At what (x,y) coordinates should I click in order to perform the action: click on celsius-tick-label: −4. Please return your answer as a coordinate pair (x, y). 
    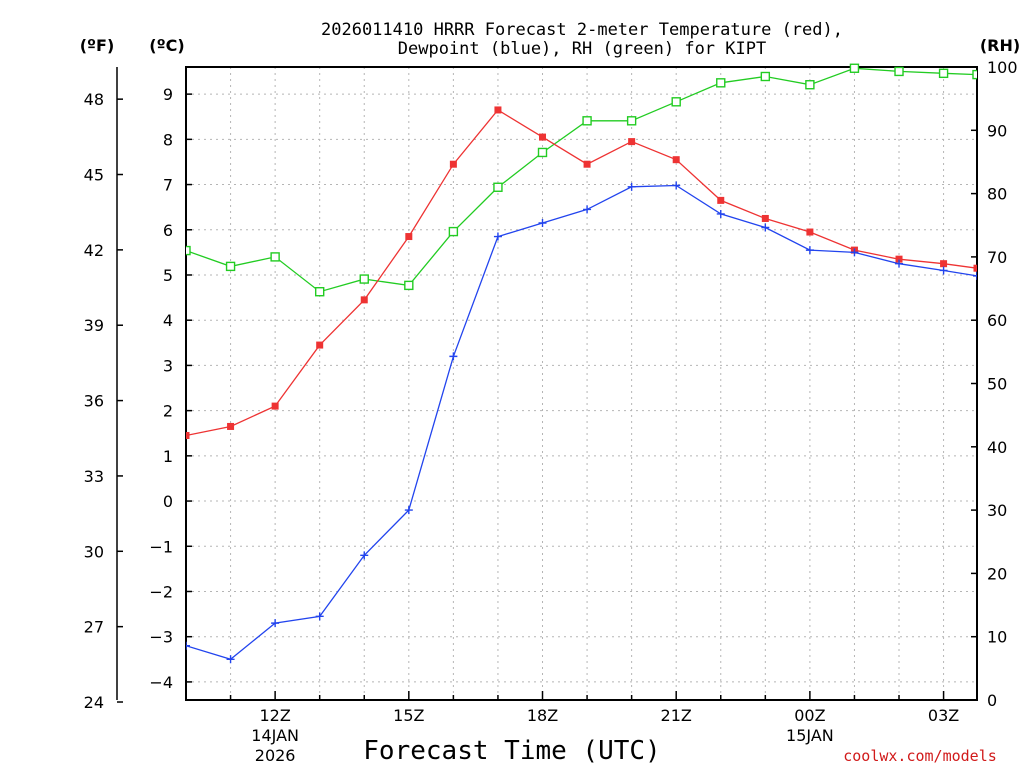
    Looking at the image, I should click on (161, 682).